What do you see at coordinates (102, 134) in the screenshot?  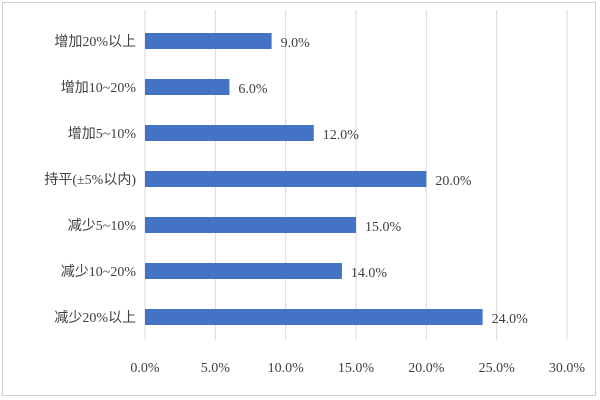 I see `y-category-label: 增加5~10%` at bounding box center [102, 134].